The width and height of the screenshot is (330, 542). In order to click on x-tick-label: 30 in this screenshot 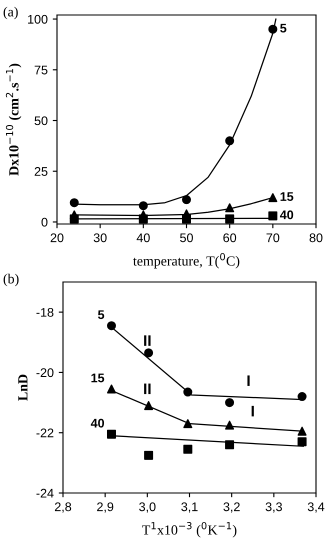, I will do `click(100, 237)`.